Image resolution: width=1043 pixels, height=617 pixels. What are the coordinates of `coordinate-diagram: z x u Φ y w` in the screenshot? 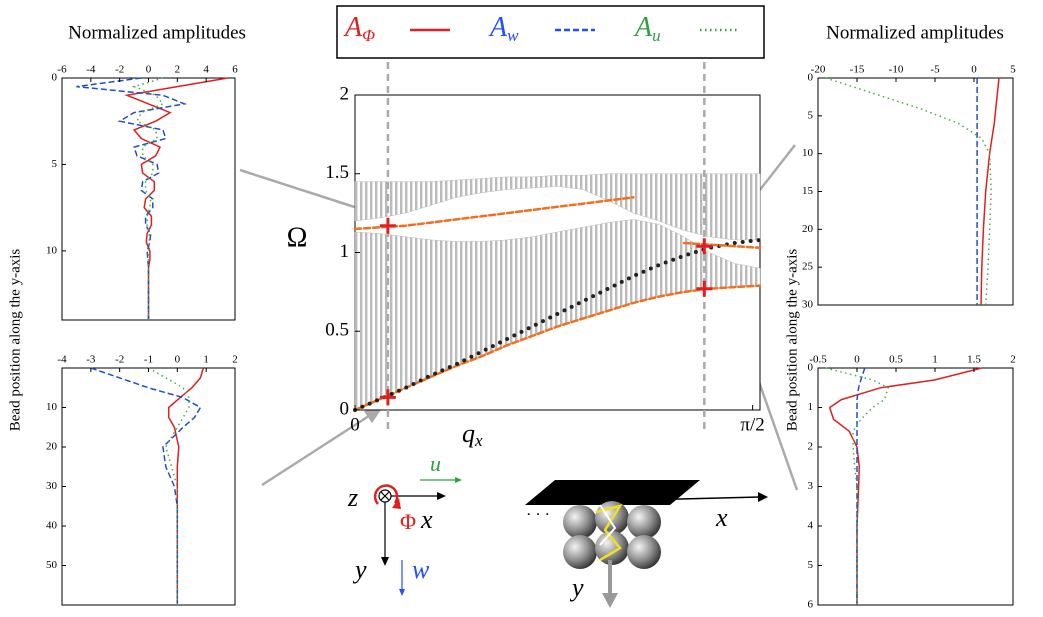 It's located at (404, 523).